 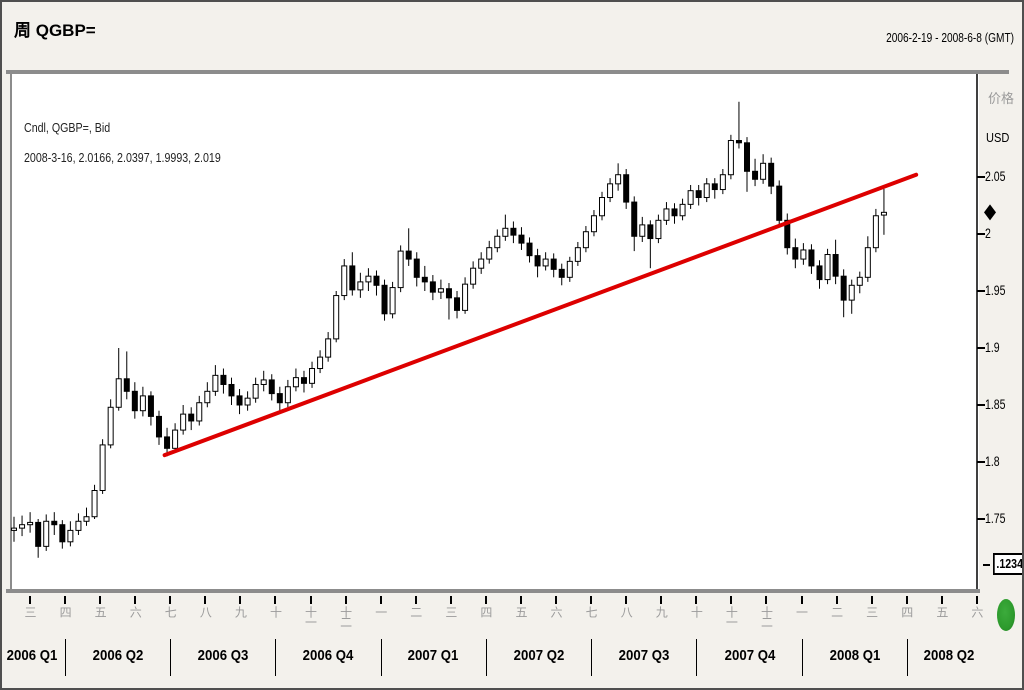 What do you see at coordinates (998, 137) in the screenshot?
I see `y-axis-currency-label: USD` at bounding box center [998, 137].